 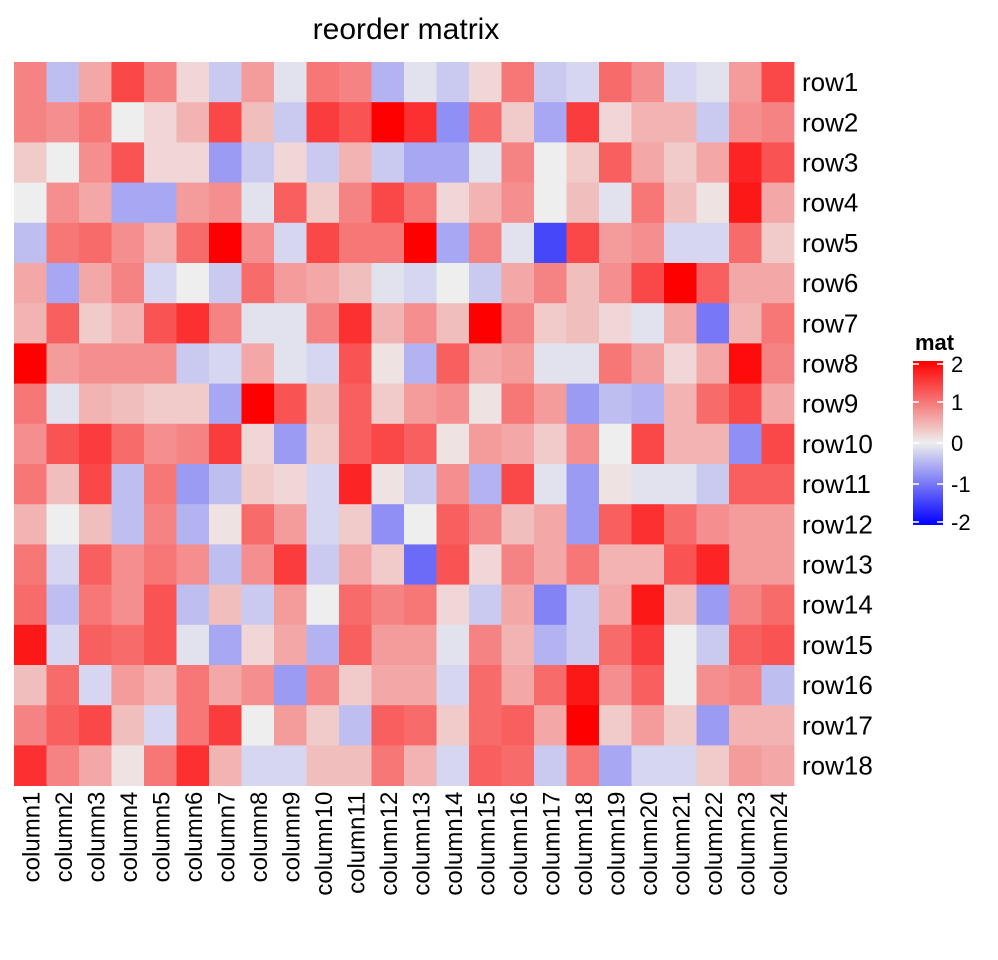 What do you see at coordinates (837, 565) in the screenshot?
I see `row-label: row13` at bounding box center [837, 565].